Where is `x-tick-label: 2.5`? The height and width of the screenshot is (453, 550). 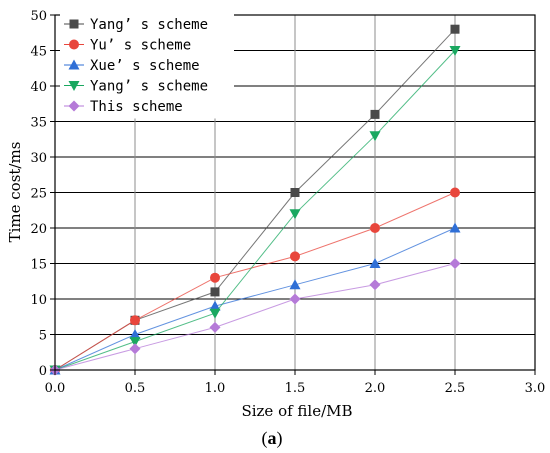
x-tick-label: 2.5 is located at coordinates (455, 388).